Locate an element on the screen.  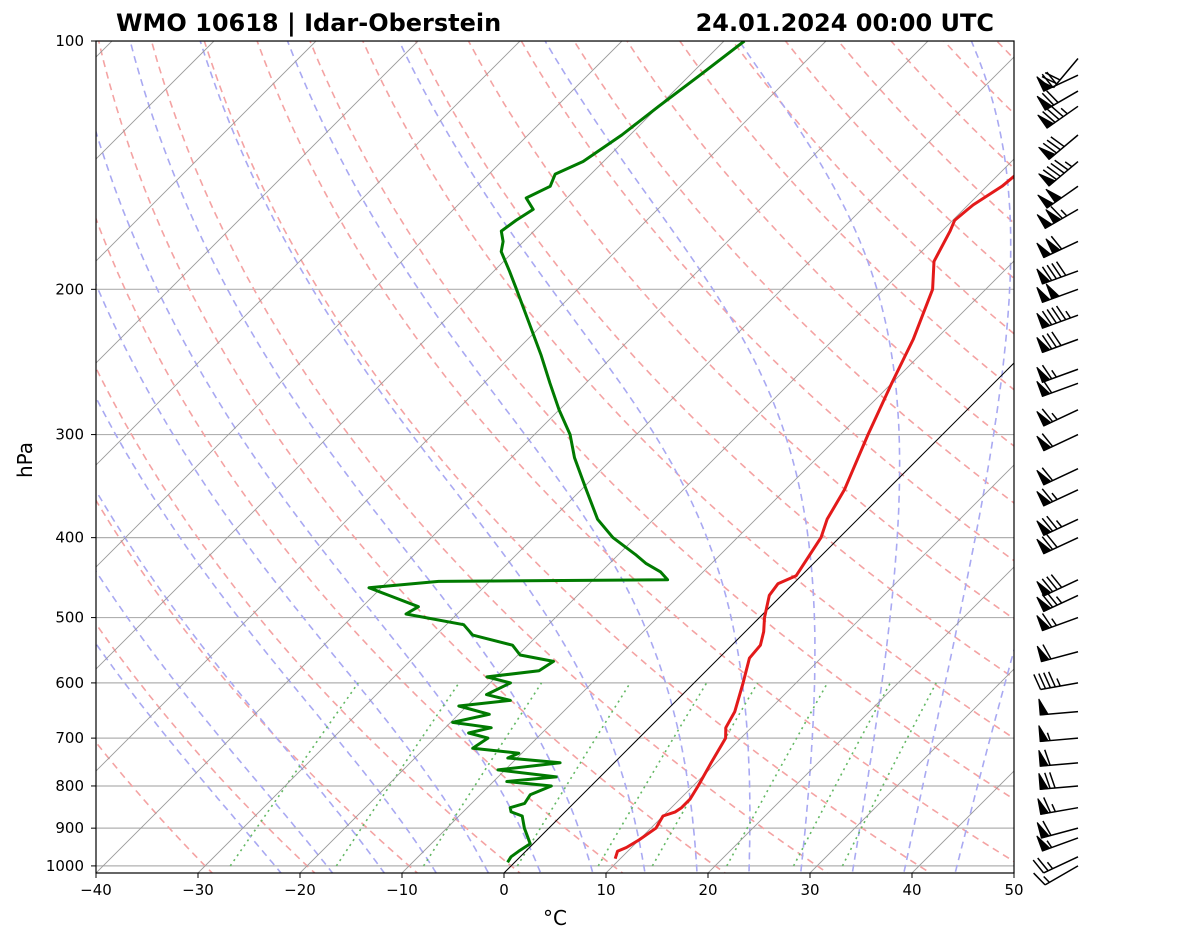
y-tick-label: 300 is located at coordinates (69, 435).